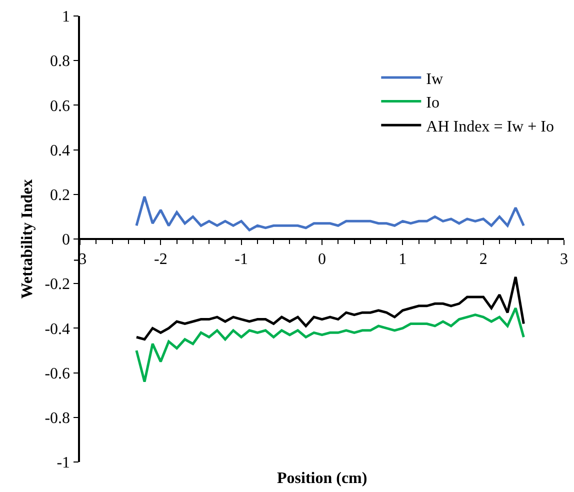 The width and height of the screenshot is (574, 492). Describe the element at coordinates (490, 127) in the screenshot. I see `legend-label: AH Index = Iw + Io` at that location.